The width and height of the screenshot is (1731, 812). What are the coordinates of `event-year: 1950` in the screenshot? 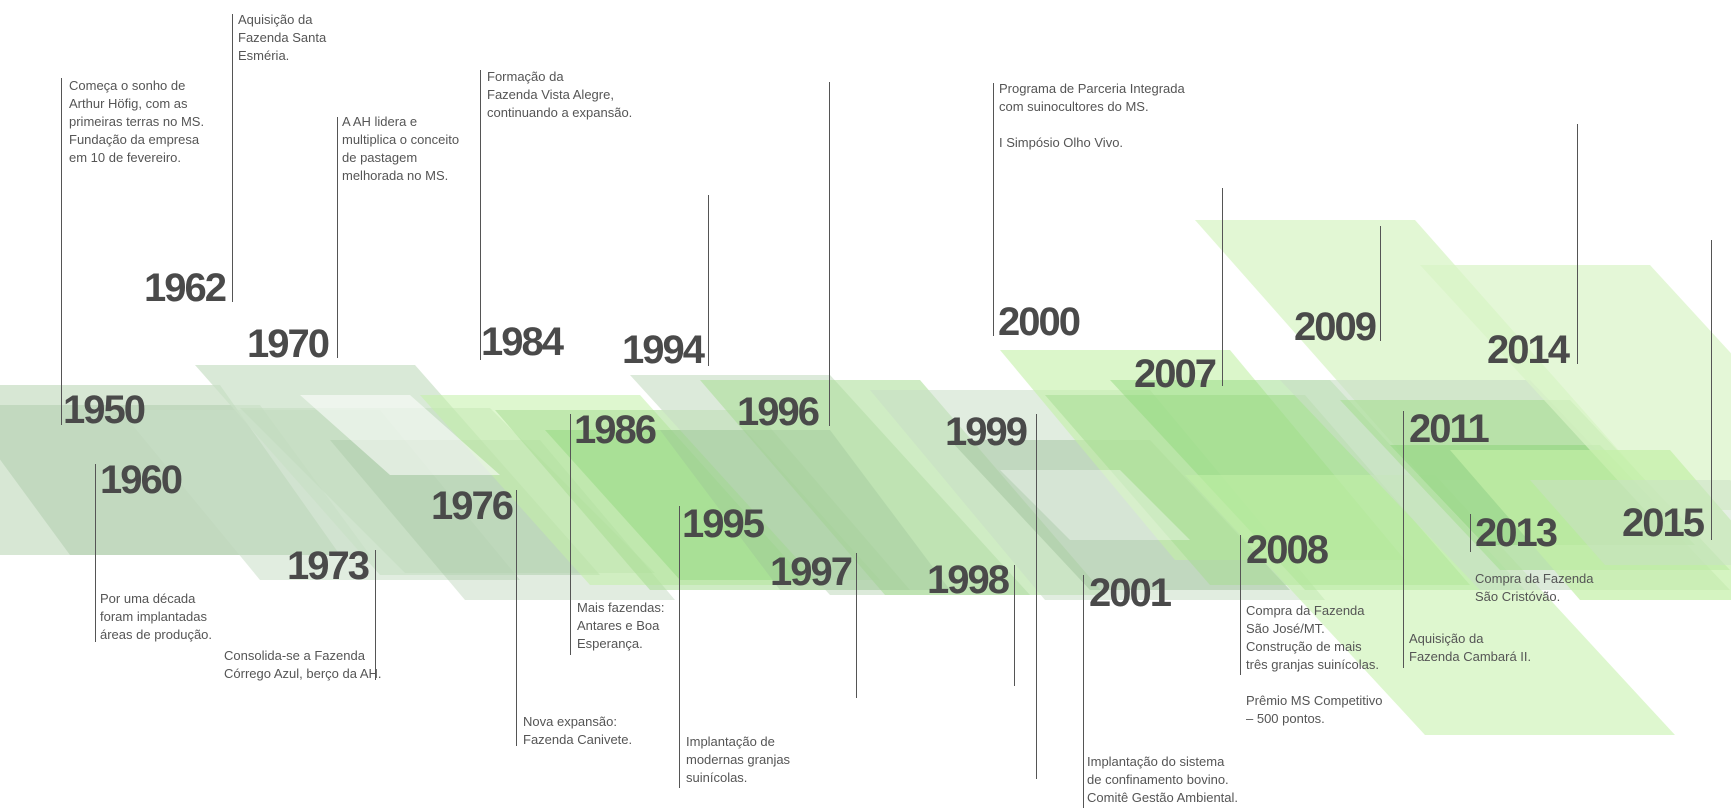 It's located at (104, 410).